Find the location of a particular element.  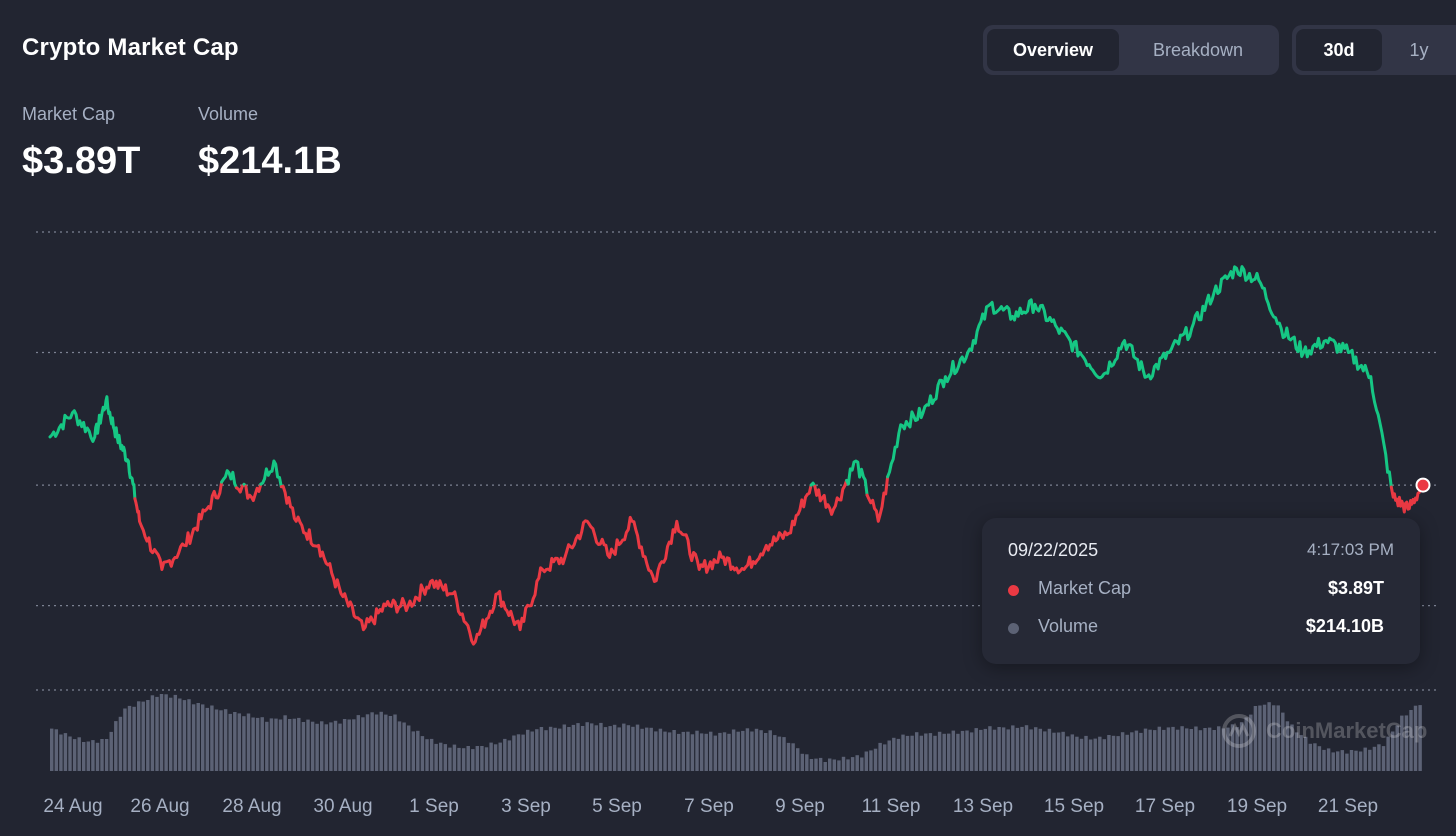

x-tick-label: 28 Aug is located at coordinates (252, 806).